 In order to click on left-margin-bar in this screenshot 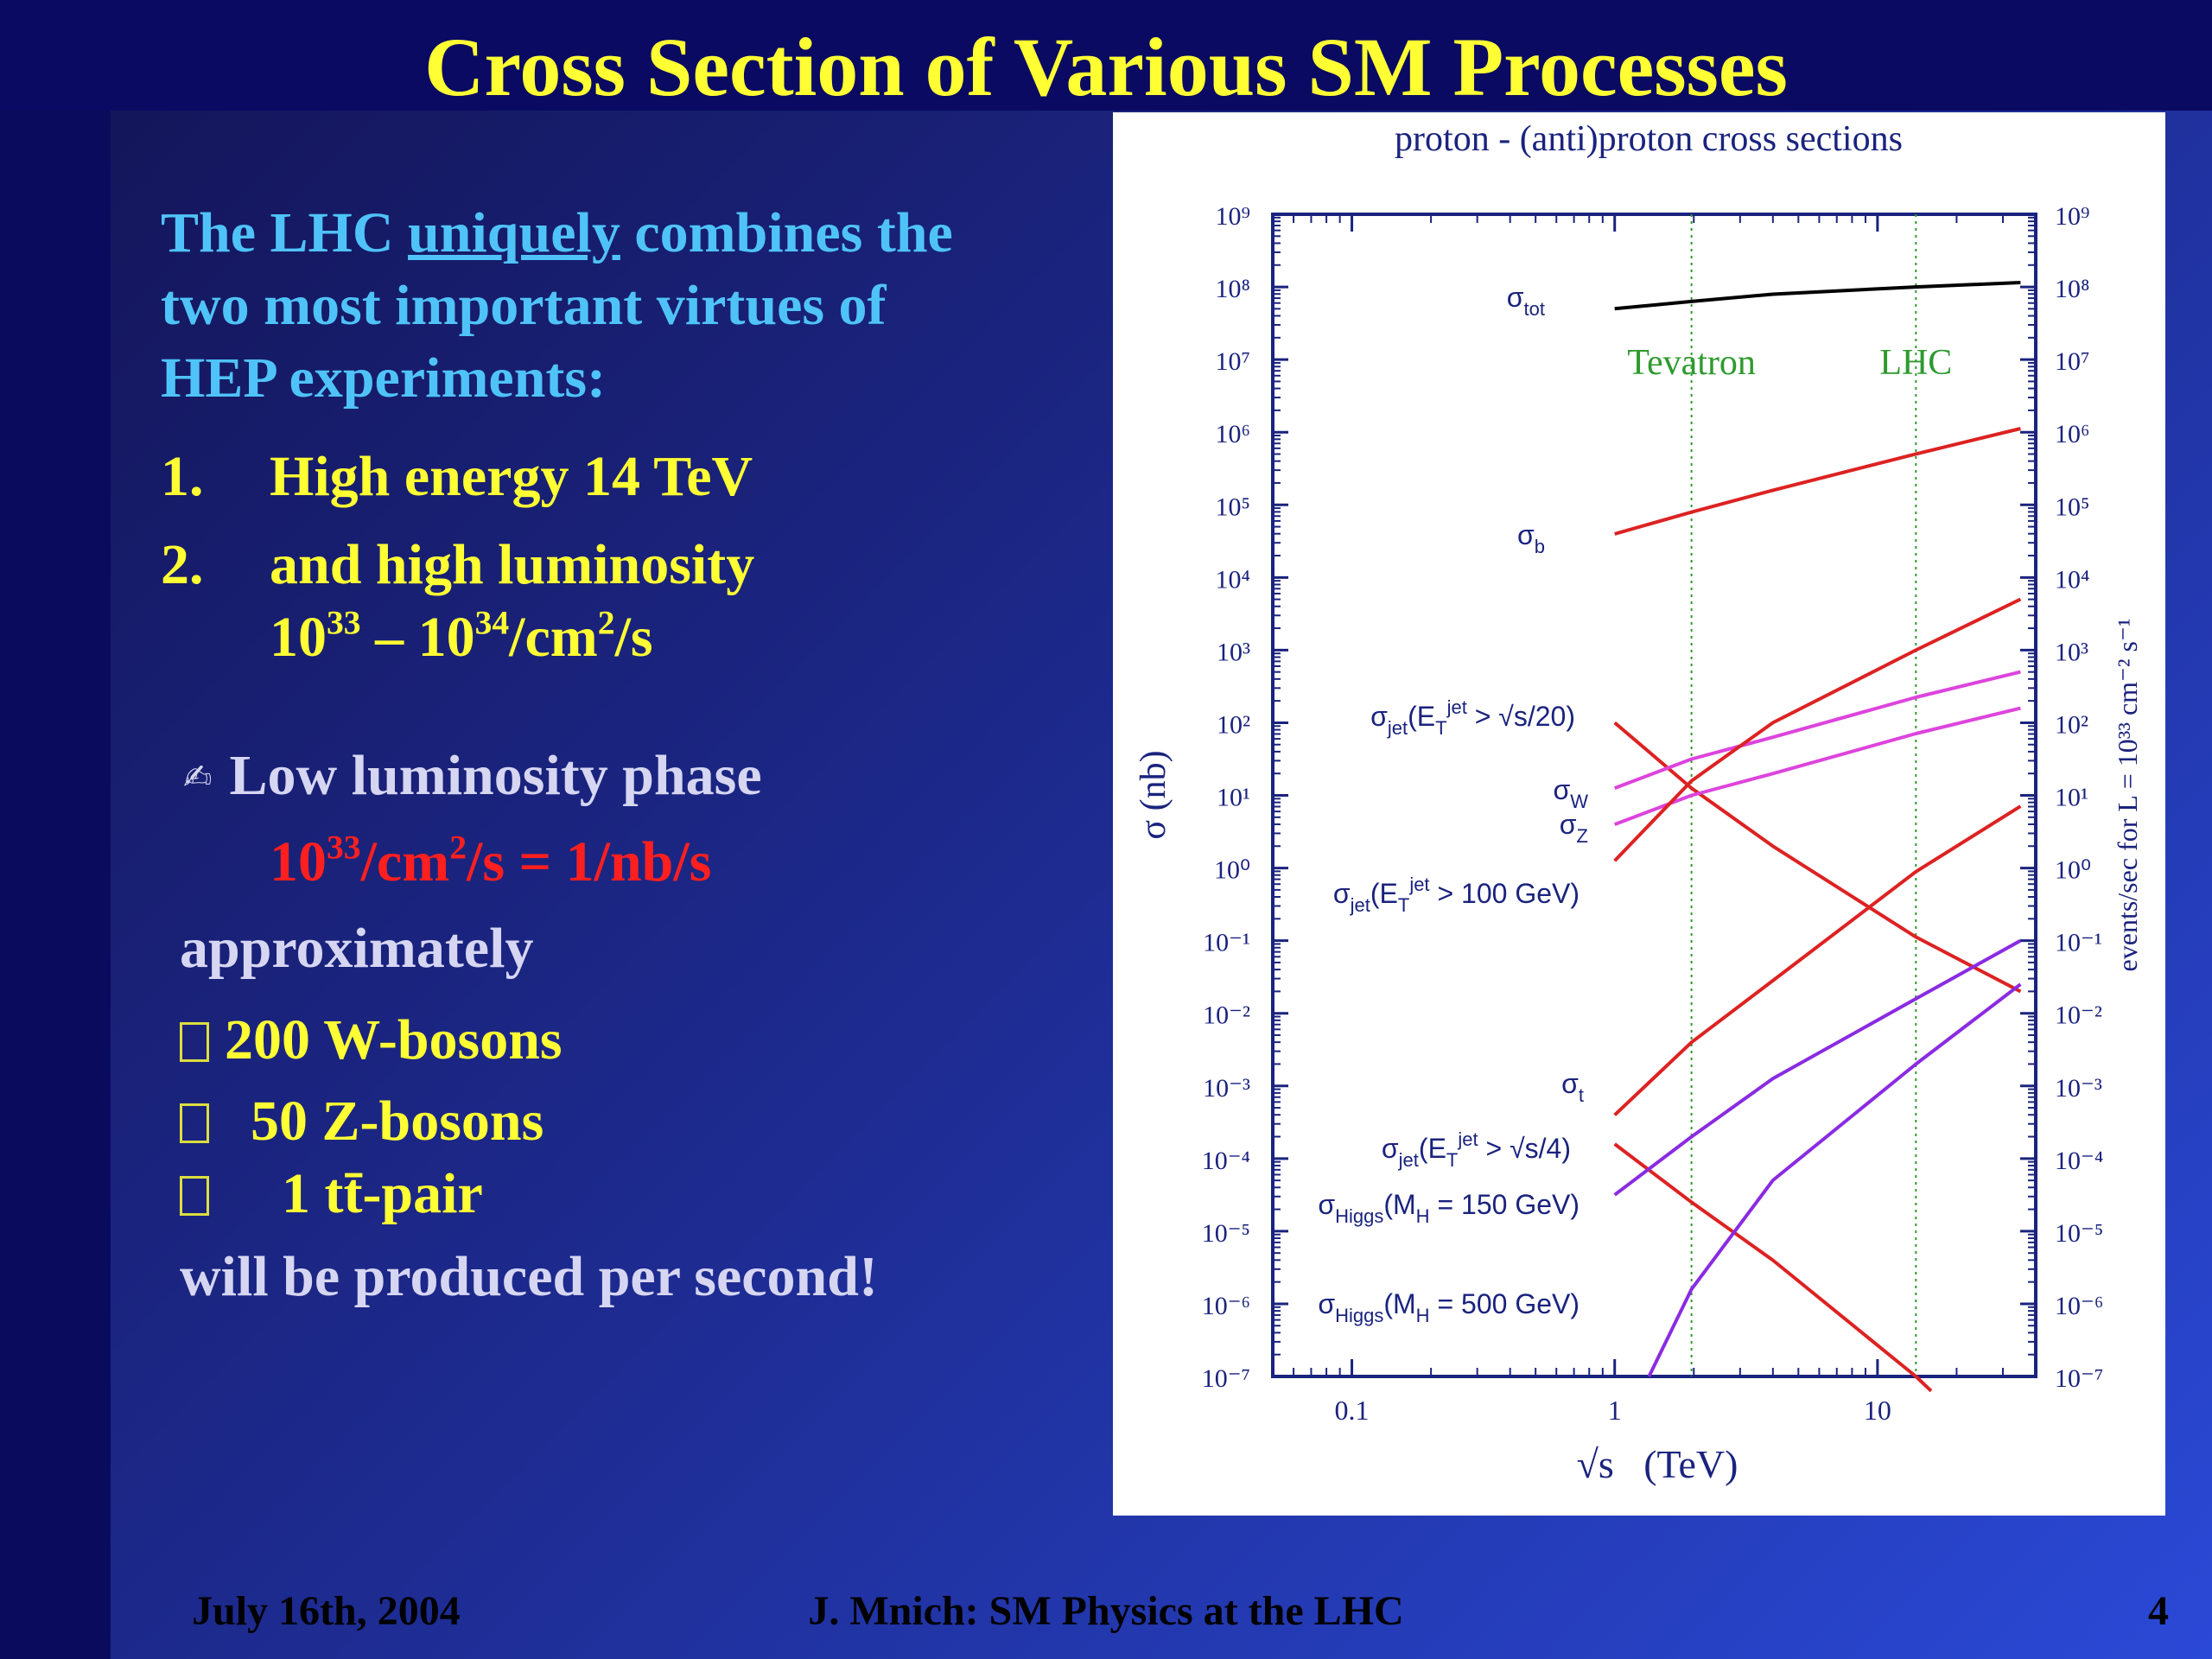, I will do `click(55, 885)`.